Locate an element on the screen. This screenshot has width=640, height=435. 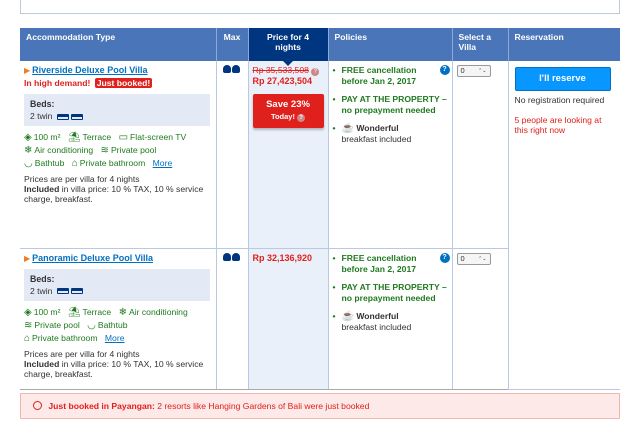
price-cell: Rp 32,136,920 is located at coordinates (288, 319).